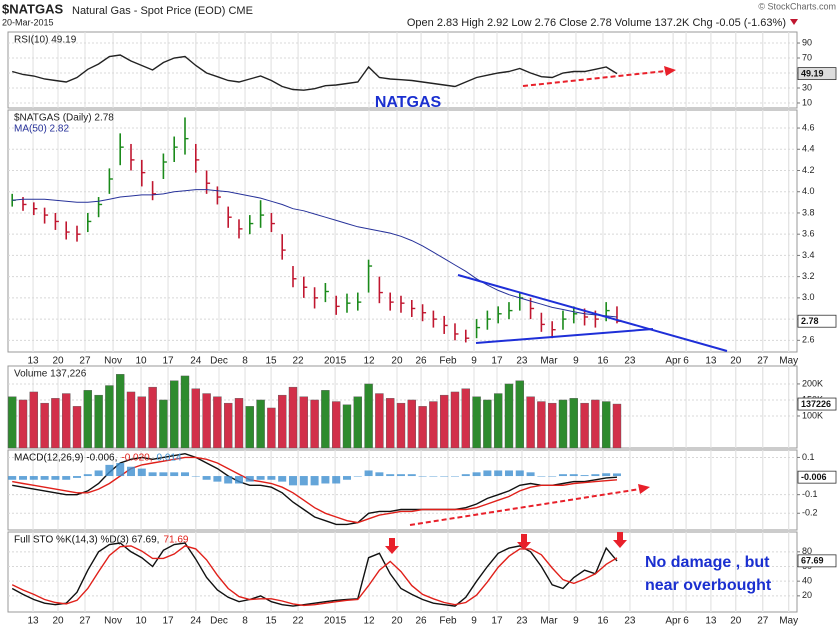 The image size is (839, 630). Describe the element at coordinates (422, 361) in the screenshot. I see `x-tick-label: 26` at that location.